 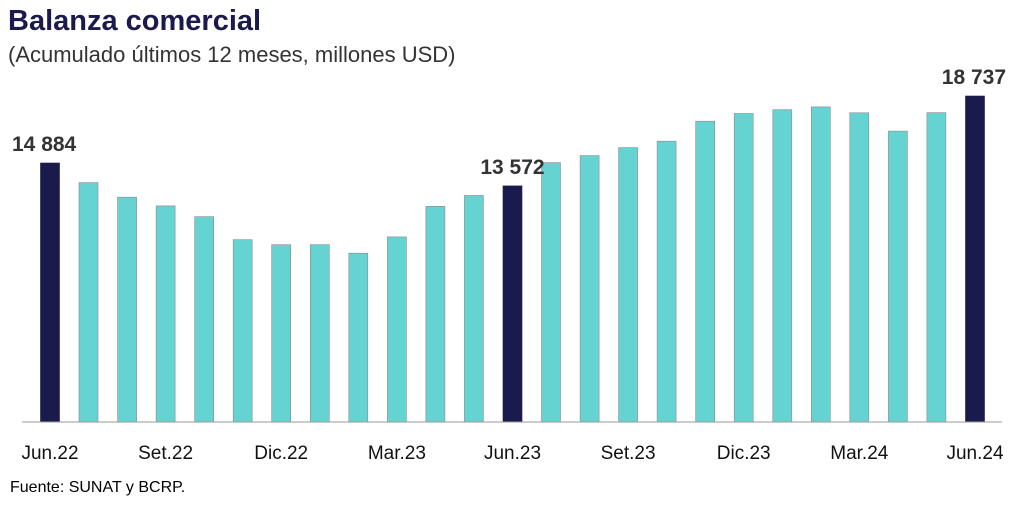 I want to click on bar-Oct.23, so click(x=666, y=281).